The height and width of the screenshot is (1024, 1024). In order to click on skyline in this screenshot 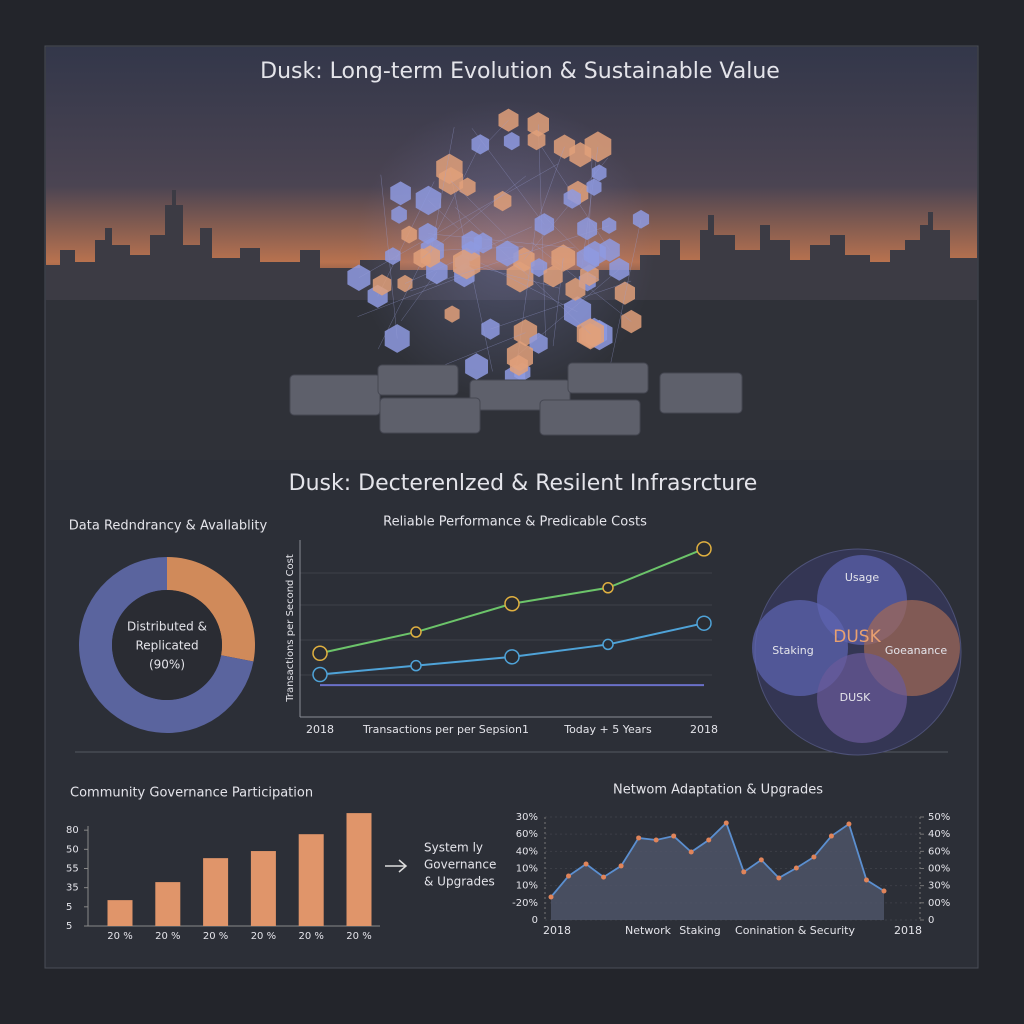, I will do `click(511, 245)`.